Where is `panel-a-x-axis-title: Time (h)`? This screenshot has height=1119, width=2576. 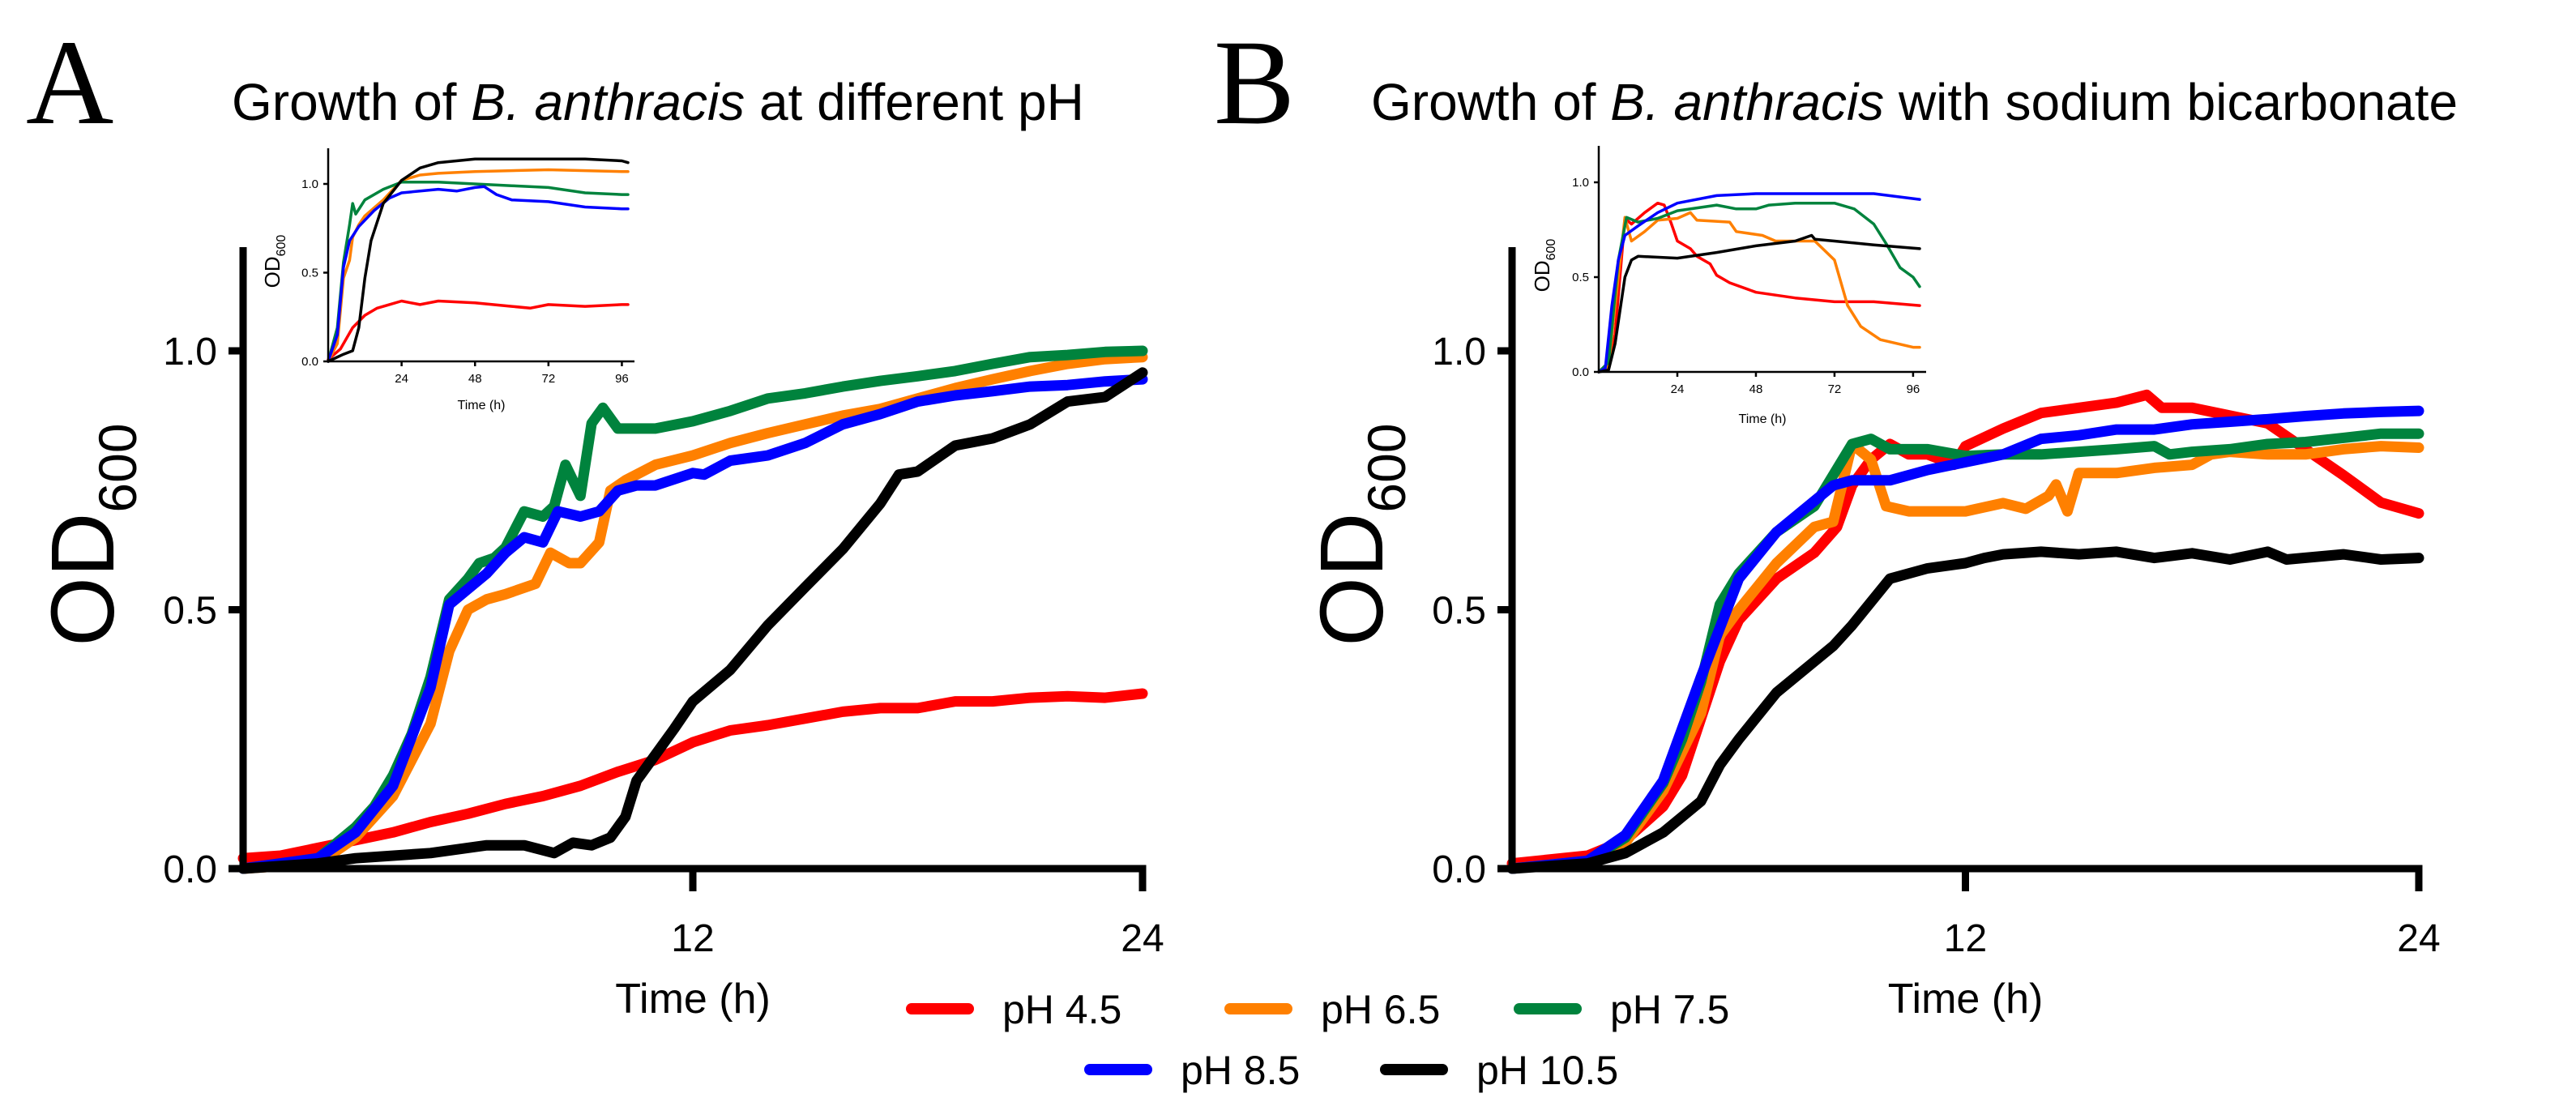
panel-a-x-axis-title: Time (h) is located at coordinates (693, 999).